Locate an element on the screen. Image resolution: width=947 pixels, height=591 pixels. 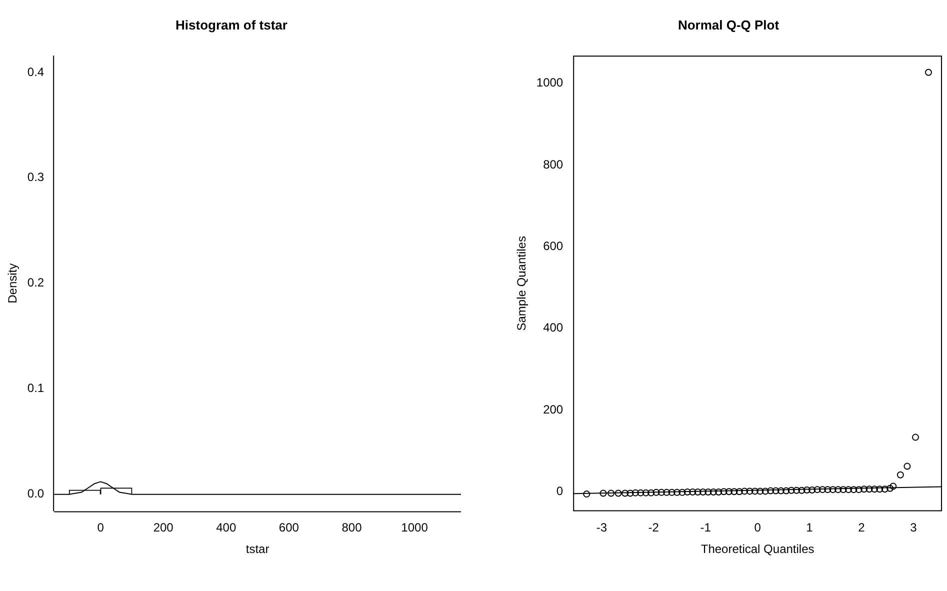
x-tick-label: -2 is located at coordinates (654, 527).